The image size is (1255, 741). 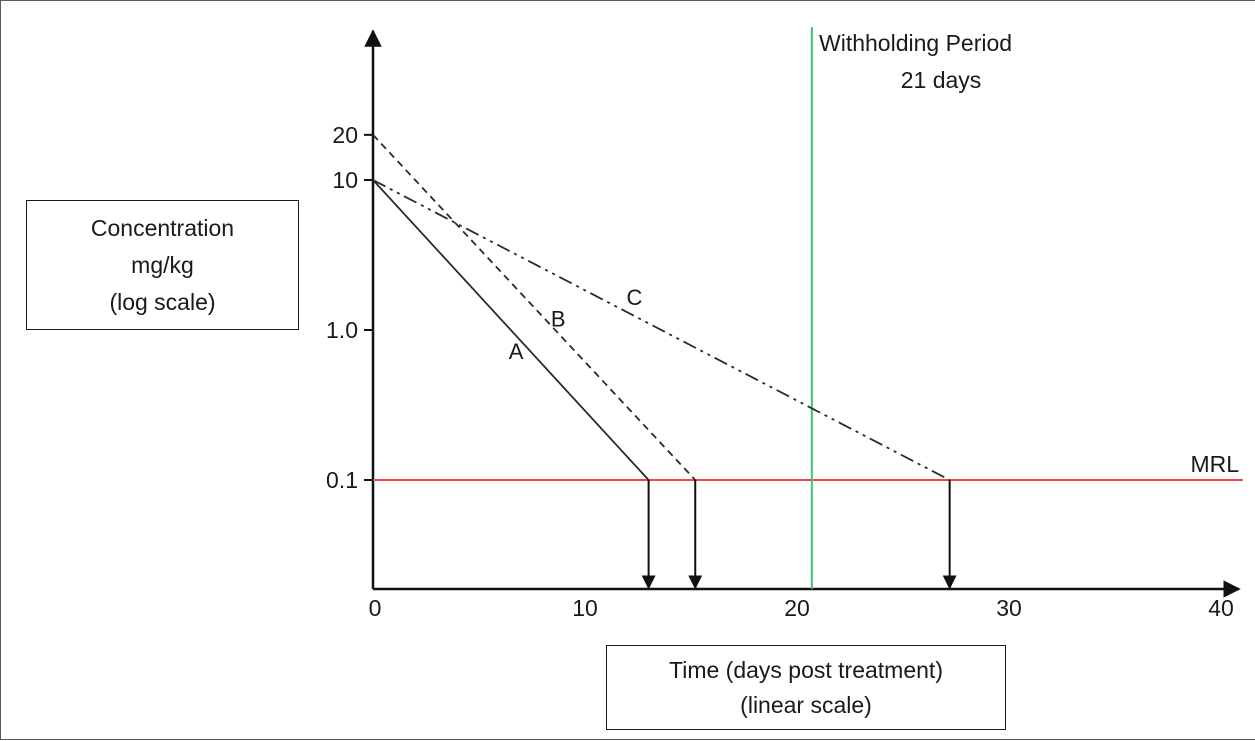 I want to click on series-label-b: B, so click(x=558, y=319).